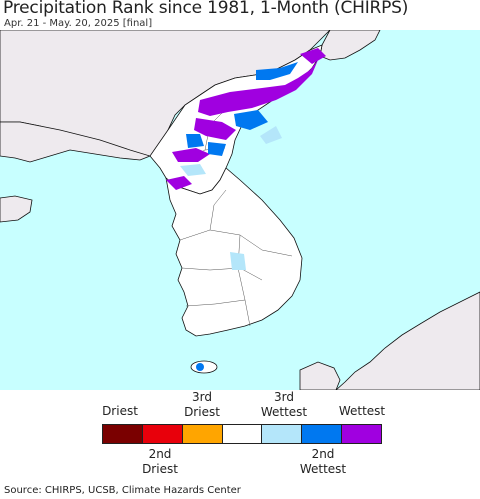 The width and height of the screenshot is (480, 499). Describe the element at coordinates (323, 461) in the screenshot. I see `legend-label-2nd-wettest: 2nd Wettest` at that location.